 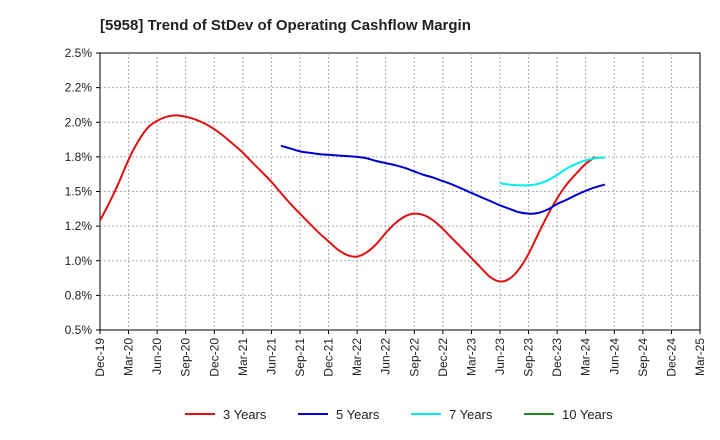 I want to click on x-tick-label: Jun-20, so click(x=157, y=356).